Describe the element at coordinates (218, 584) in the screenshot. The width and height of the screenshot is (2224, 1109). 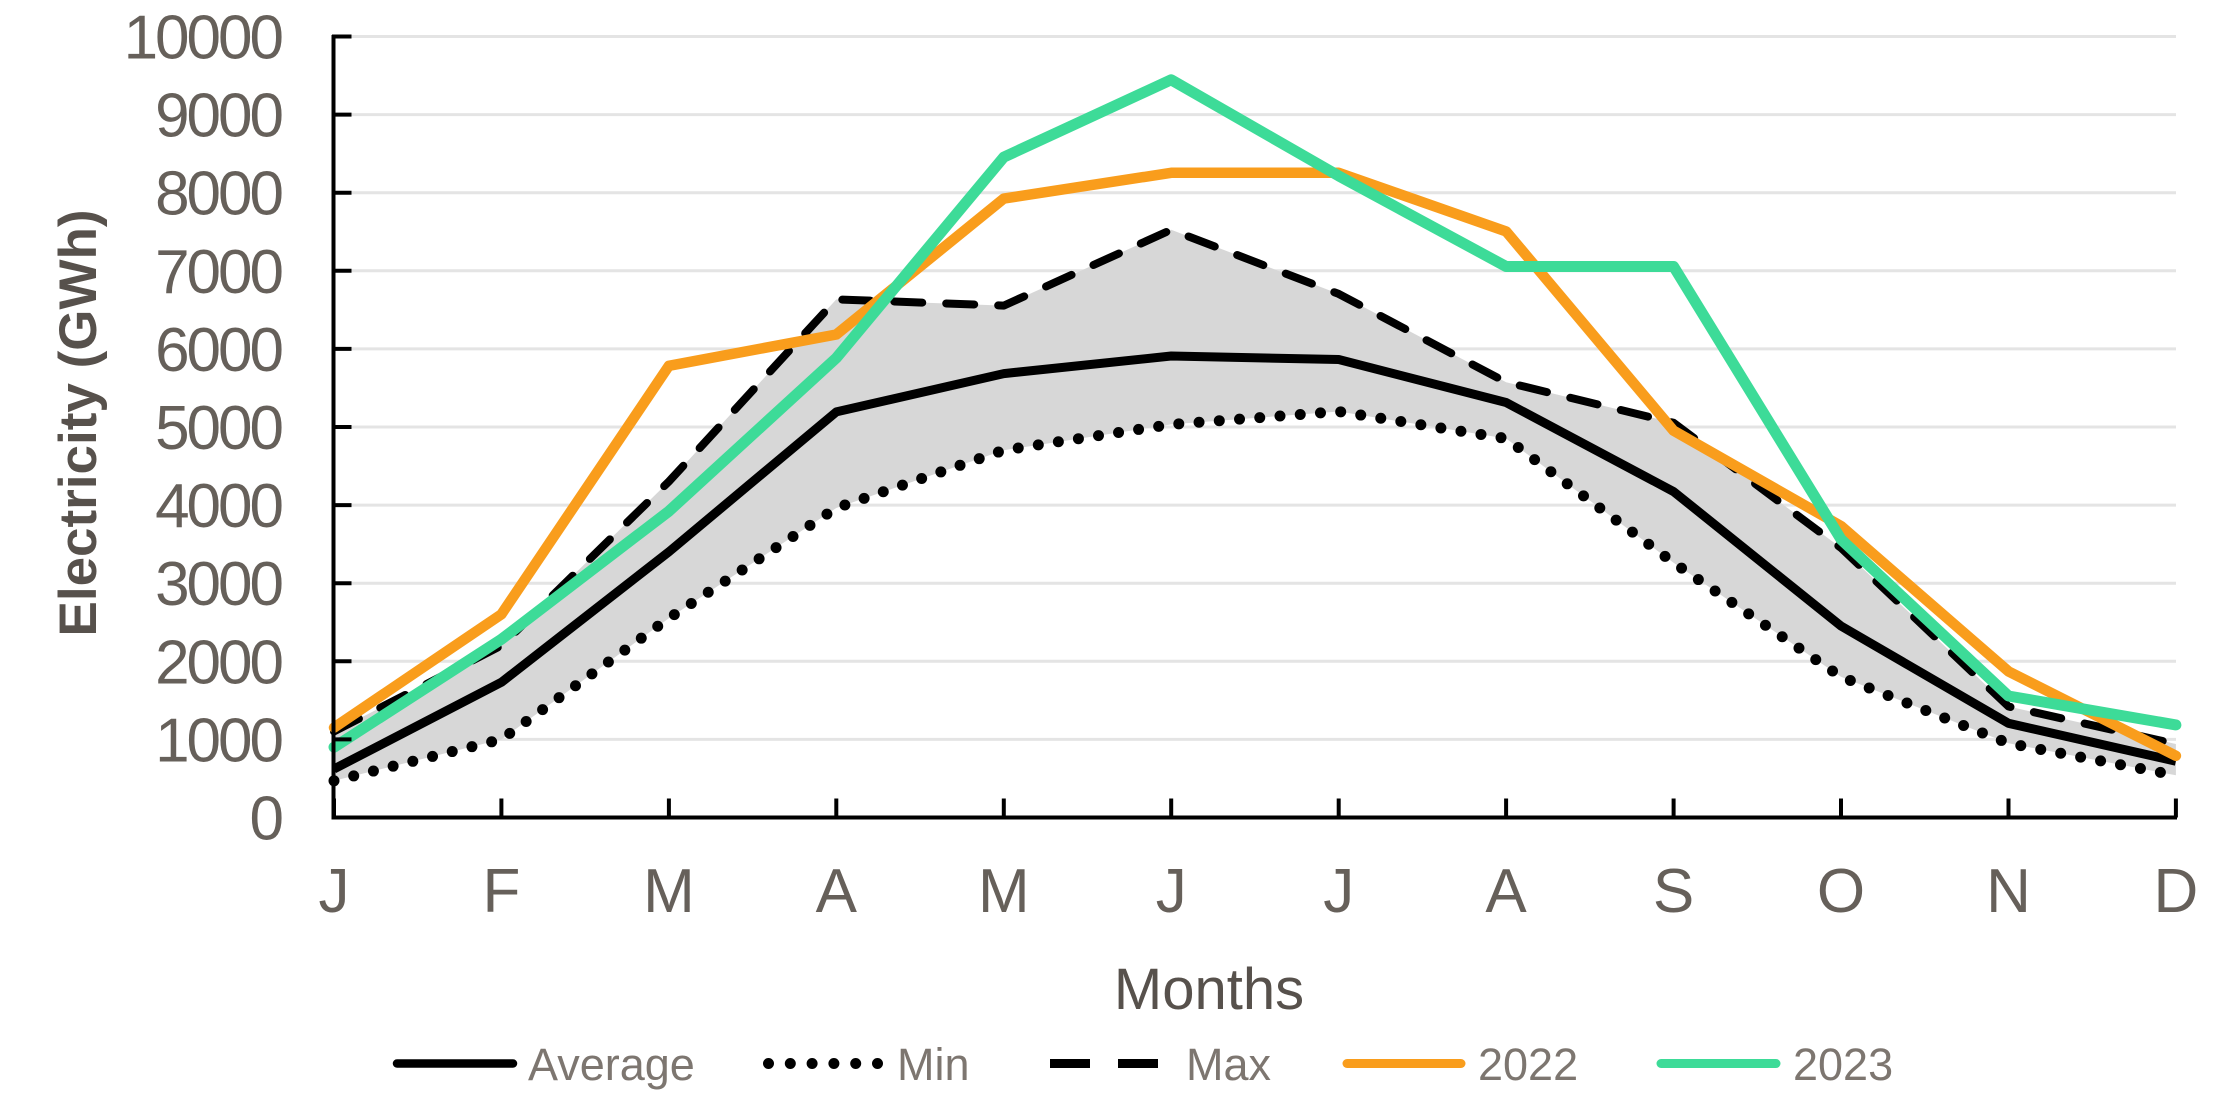
I see `svg-text: 3000` at that location.